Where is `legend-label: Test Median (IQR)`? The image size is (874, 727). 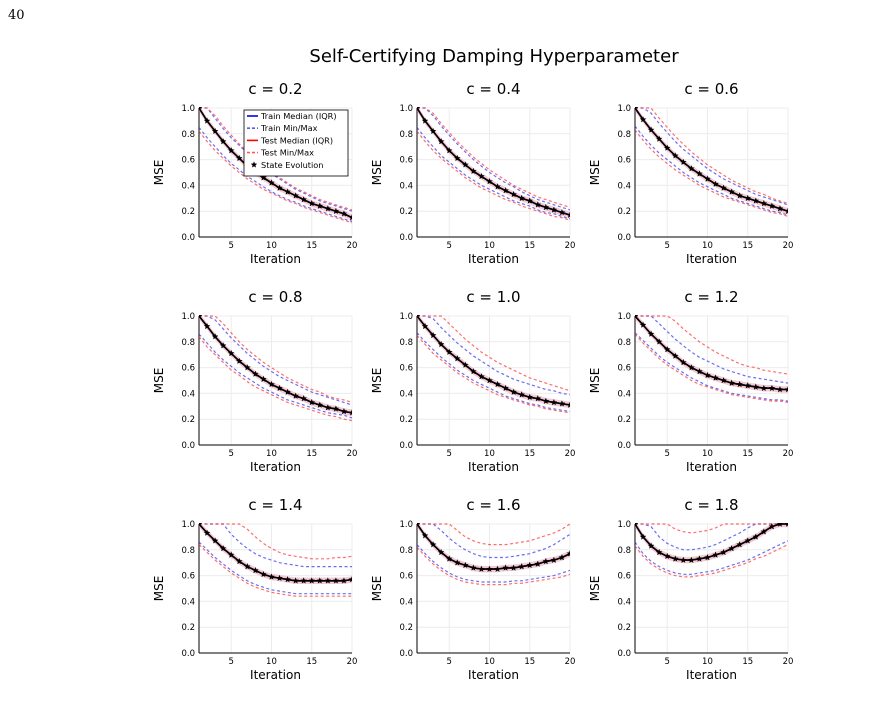 legend-label: Test Median (IQR) is located at coordinates (296, 140).